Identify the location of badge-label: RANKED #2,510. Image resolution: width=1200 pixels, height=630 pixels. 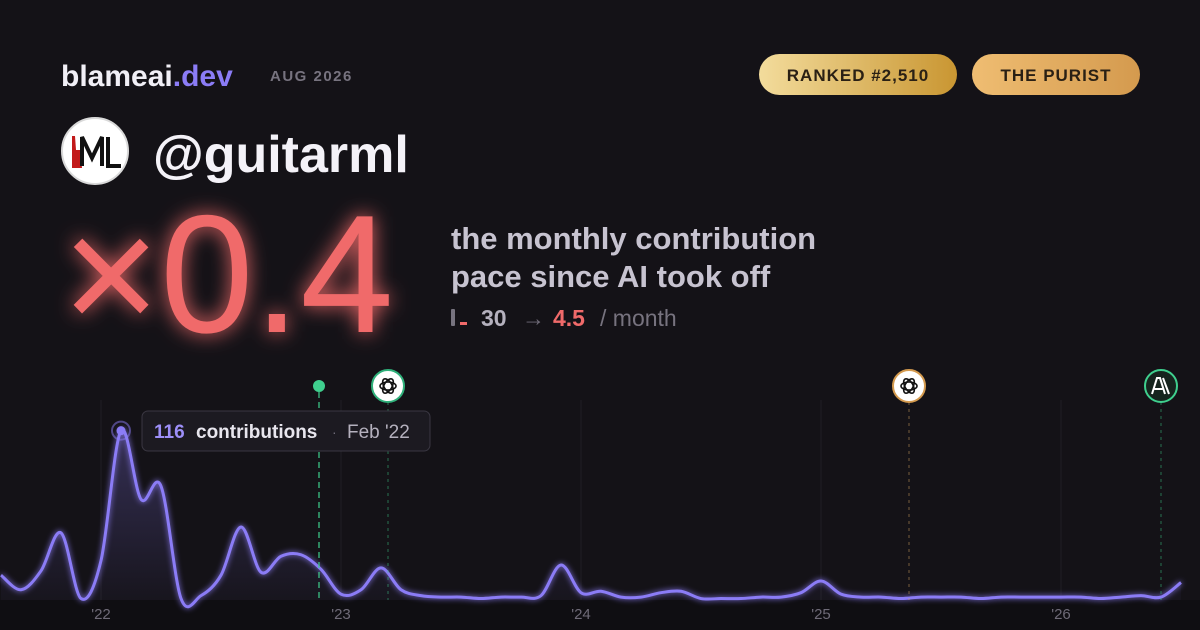
(858, 75).